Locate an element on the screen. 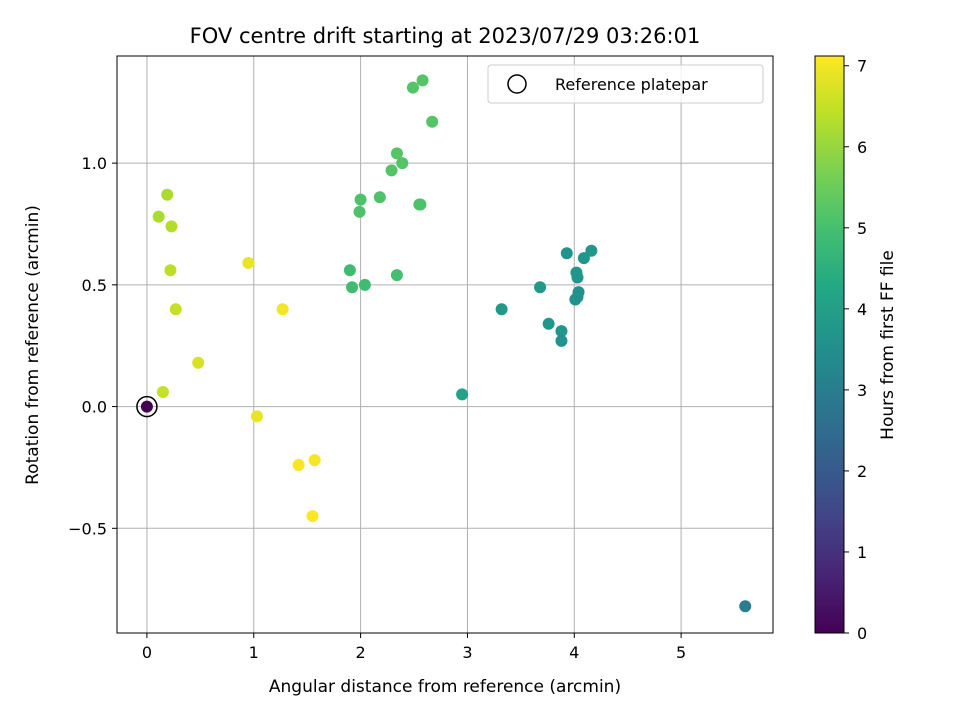  legend: Reference platepar is located at coordinates (625, 84).